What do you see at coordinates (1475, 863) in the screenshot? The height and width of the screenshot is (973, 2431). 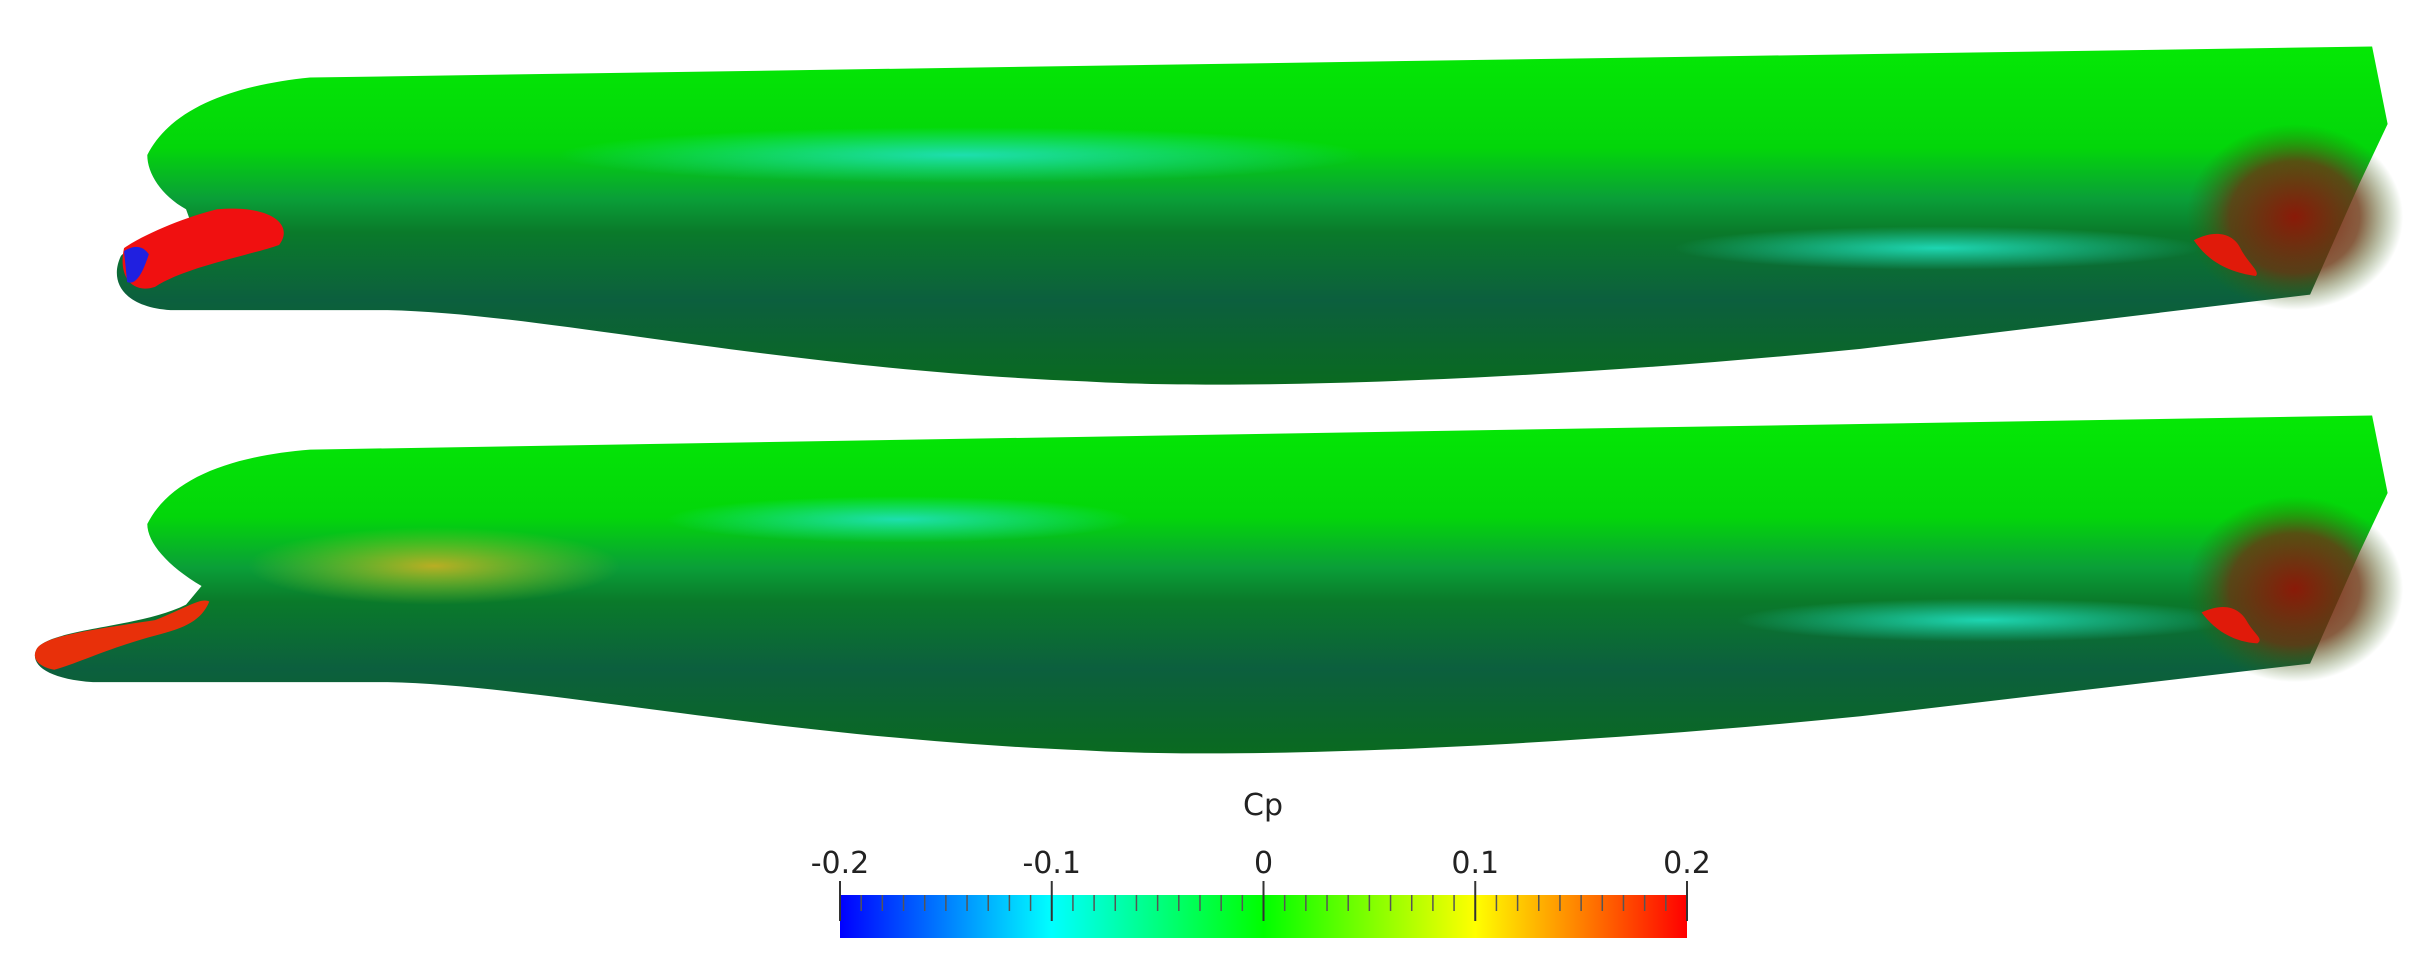 I see `tick-label: 0.1` at bounding box center [1475, 863].